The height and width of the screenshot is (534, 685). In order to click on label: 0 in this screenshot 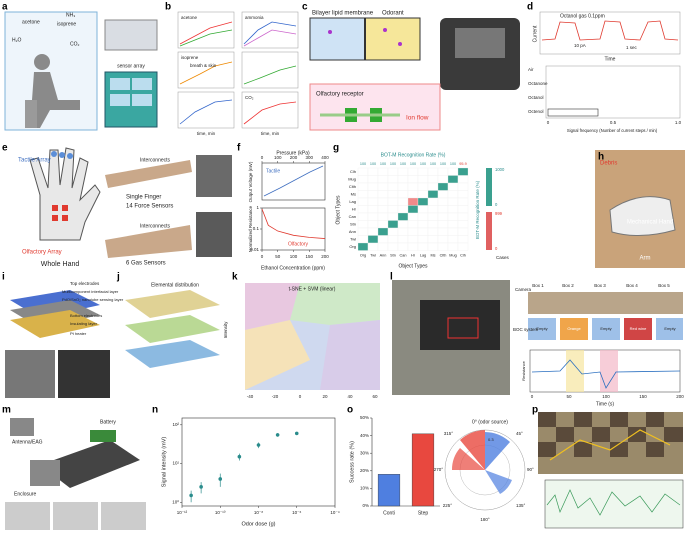, I will do `click(548, 122)`.